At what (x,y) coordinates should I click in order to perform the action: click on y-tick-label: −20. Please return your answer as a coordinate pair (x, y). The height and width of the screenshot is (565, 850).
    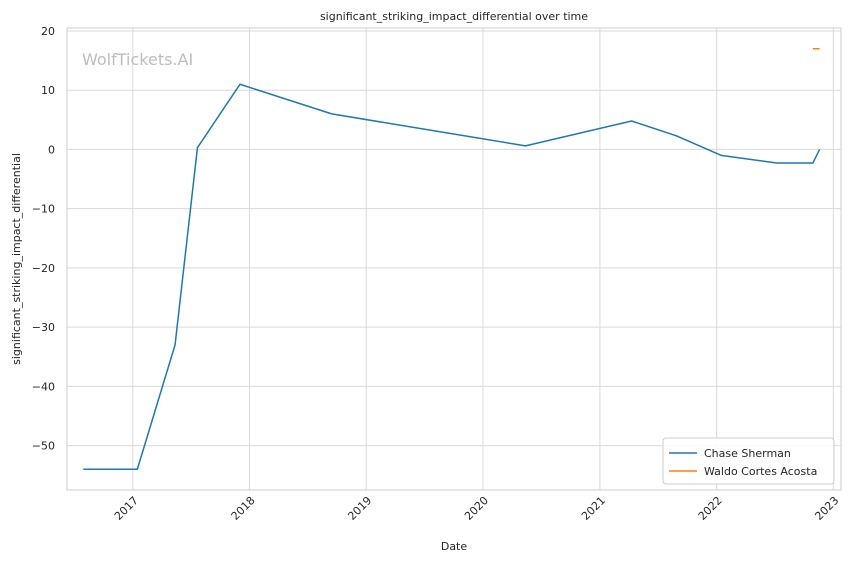
    Looking at the image, I should click on (43, 268).